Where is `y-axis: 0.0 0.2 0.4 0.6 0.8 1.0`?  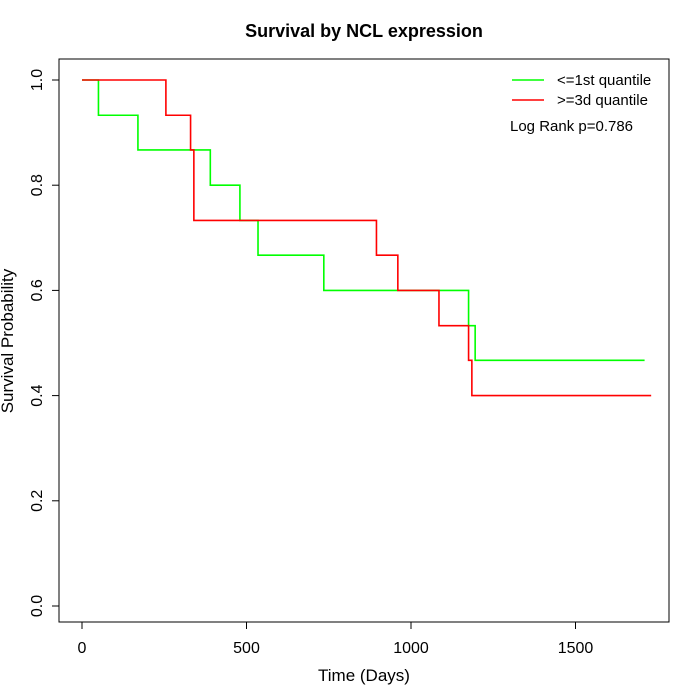 y-axis: 0.0 0.2 0.4 0.6 0.8 1.0 is located at coordinates (44, 343).